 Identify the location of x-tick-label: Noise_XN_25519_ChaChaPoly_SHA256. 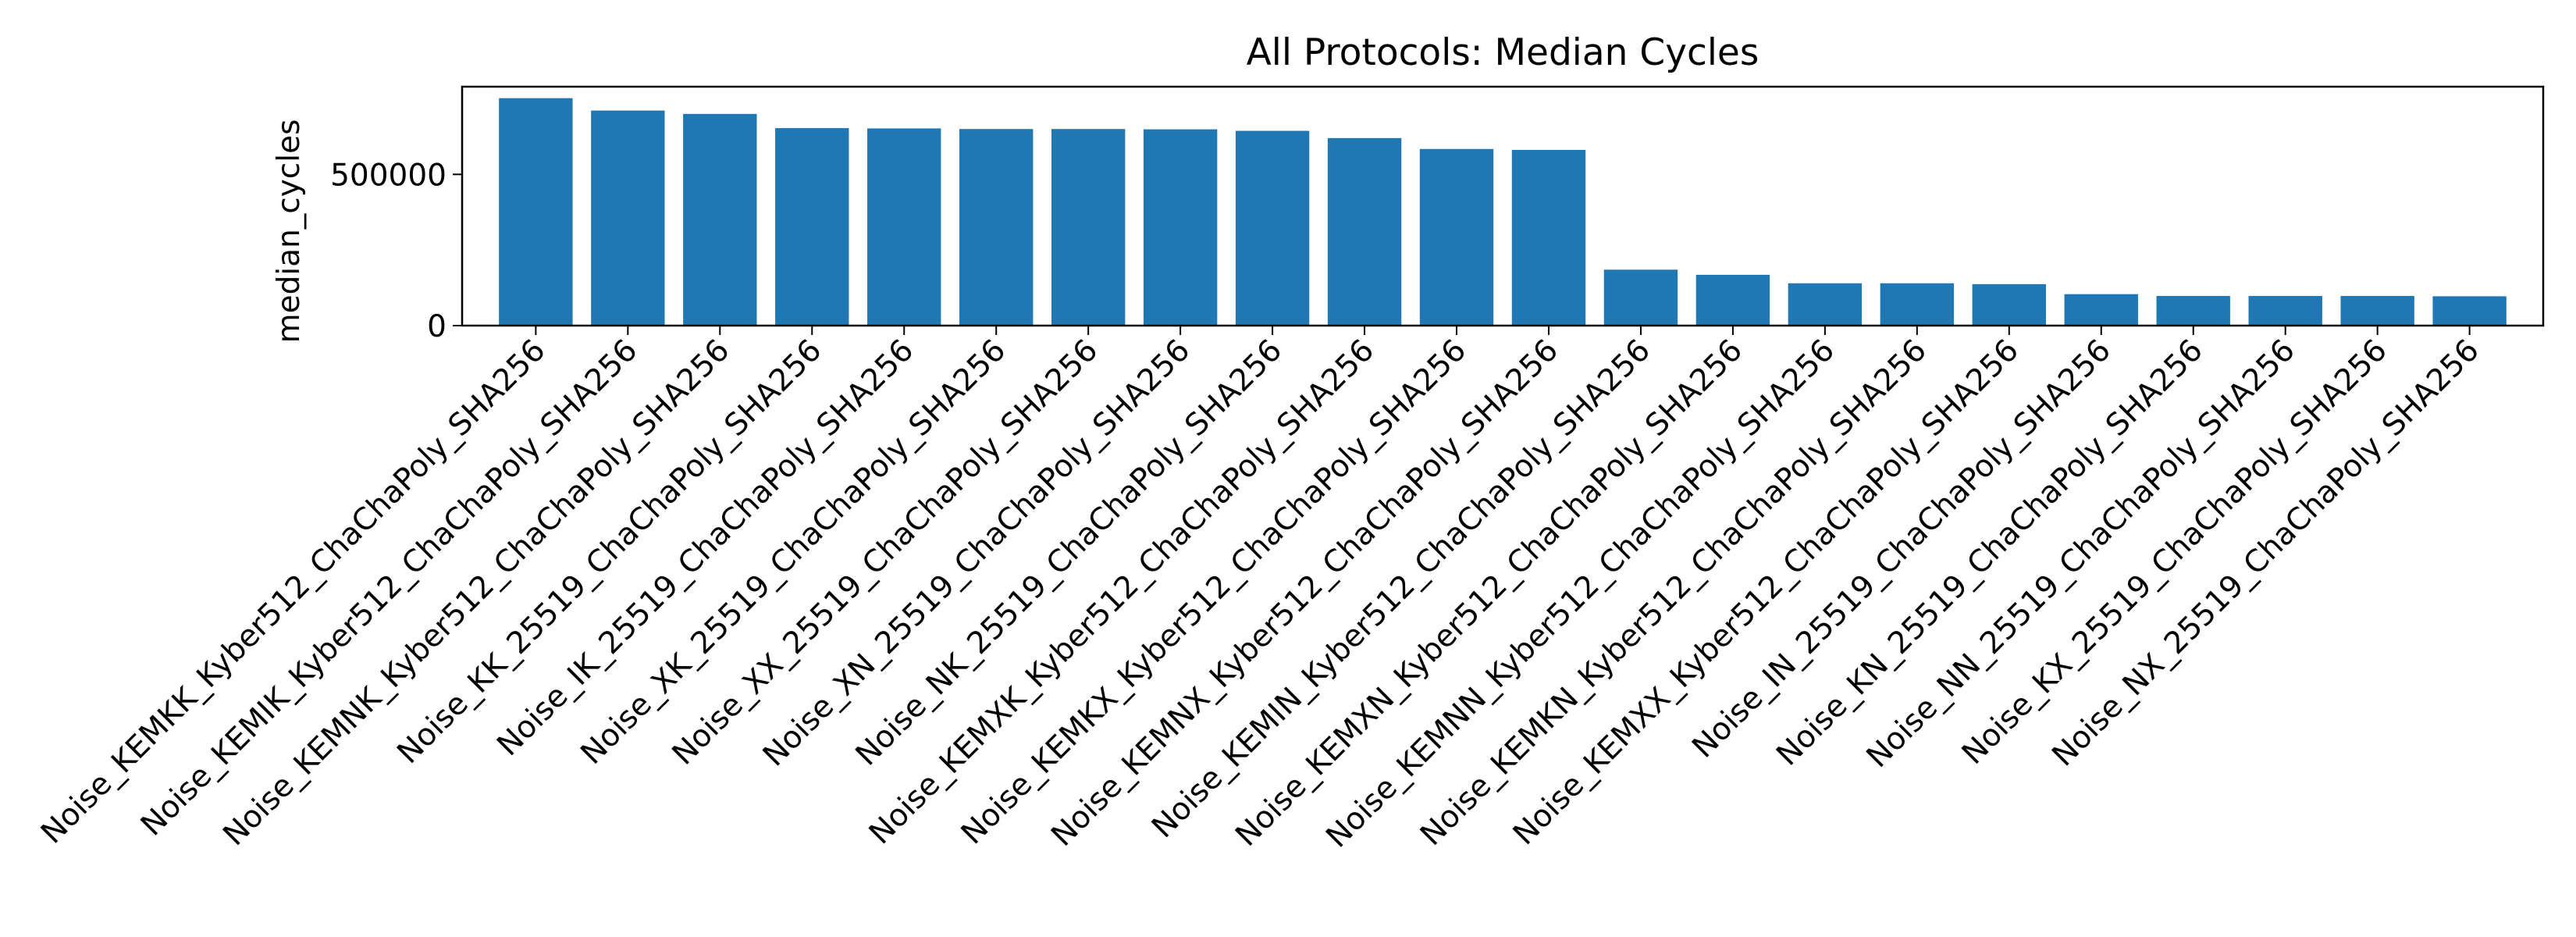
(976, 553).